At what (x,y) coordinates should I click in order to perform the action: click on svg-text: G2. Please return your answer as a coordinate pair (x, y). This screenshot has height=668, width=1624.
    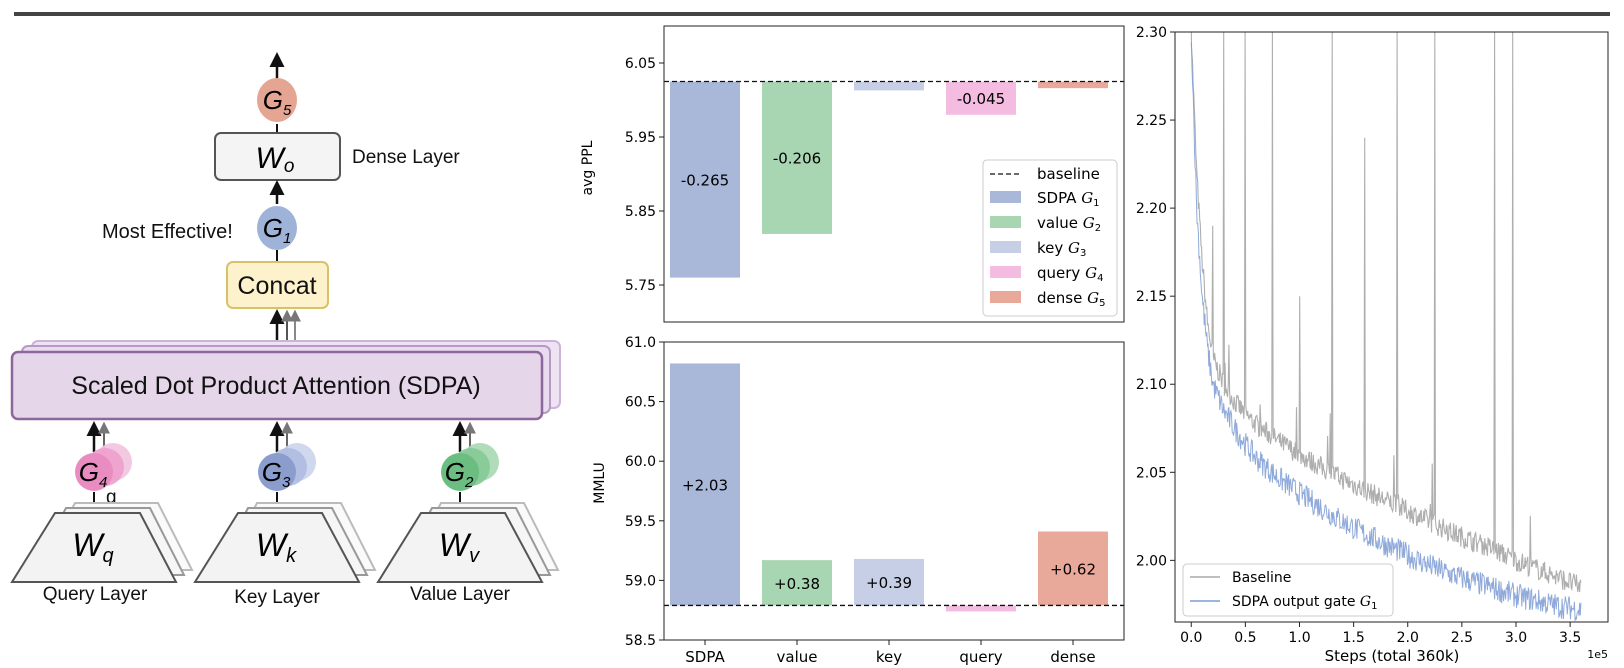
    Looking at the image, I should click on (459, 474).